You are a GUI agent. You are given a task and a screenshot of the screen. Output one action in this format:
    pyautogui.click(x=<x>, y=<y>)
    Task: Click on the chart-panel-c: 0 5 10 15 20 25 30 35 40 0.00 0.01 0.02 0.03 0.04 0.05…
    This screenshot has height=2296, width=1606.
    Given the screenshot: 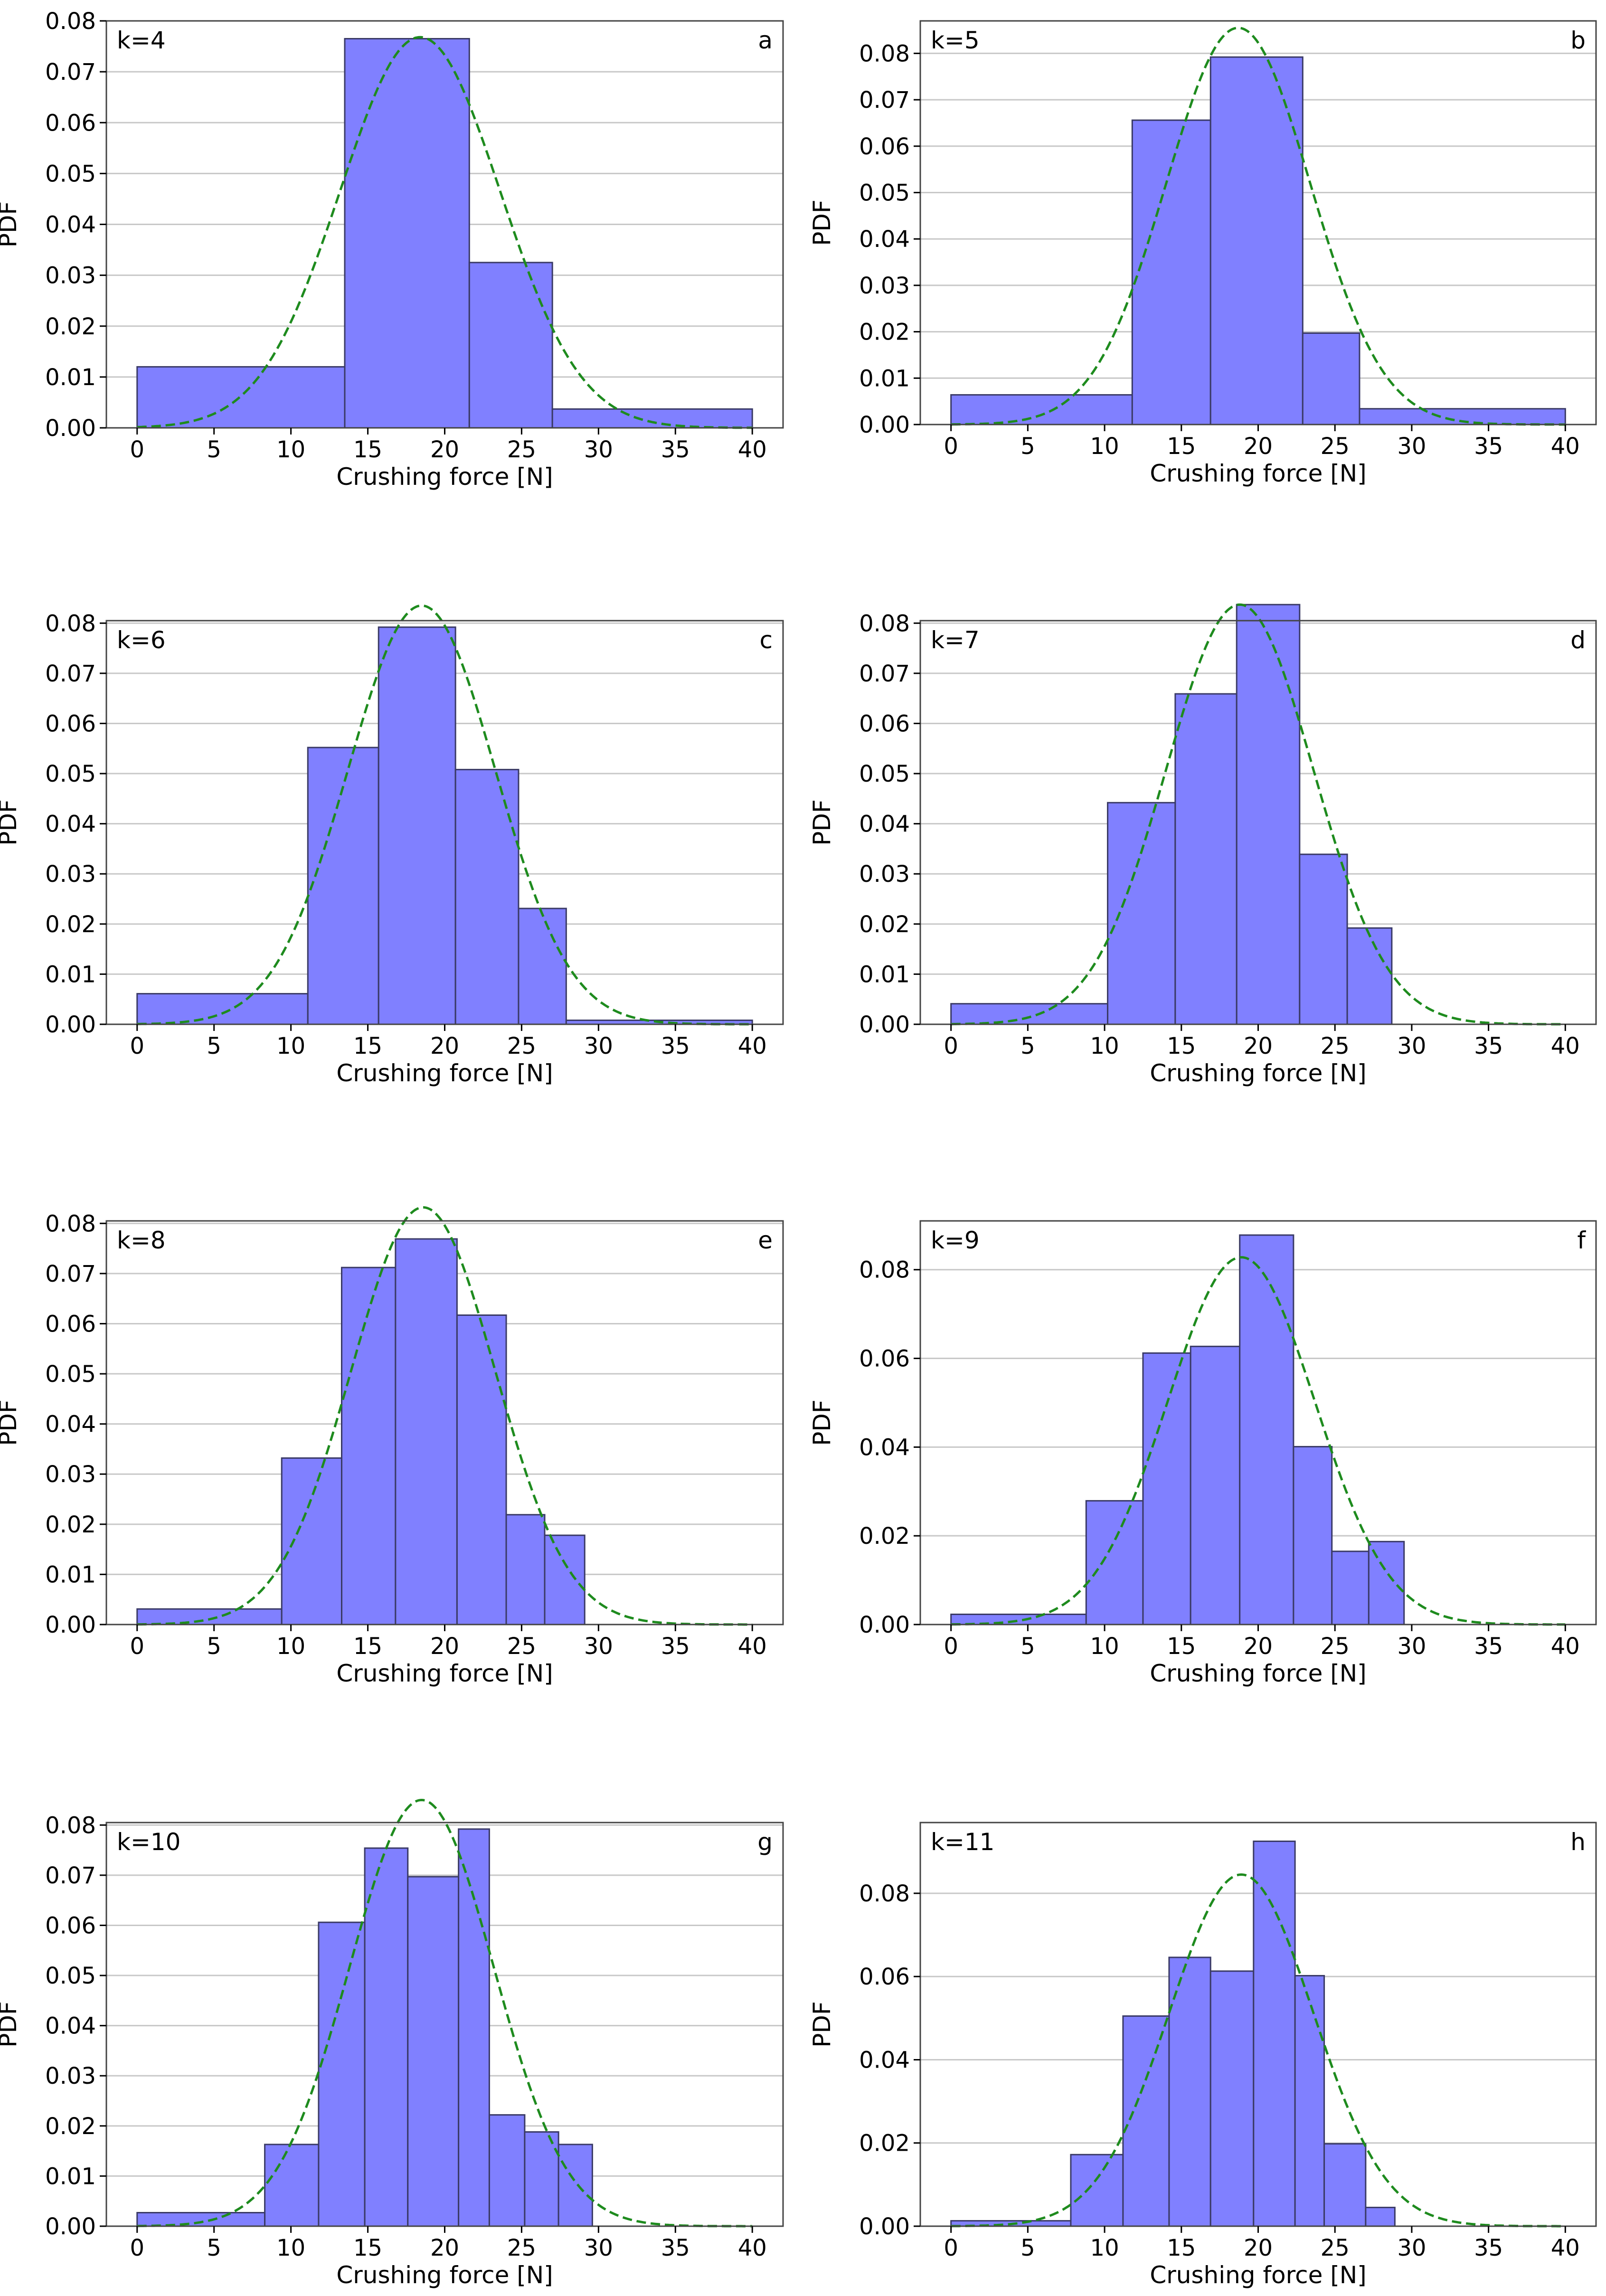 What is the action you would take?
    pyautogui.click(x=392, y=845)
    